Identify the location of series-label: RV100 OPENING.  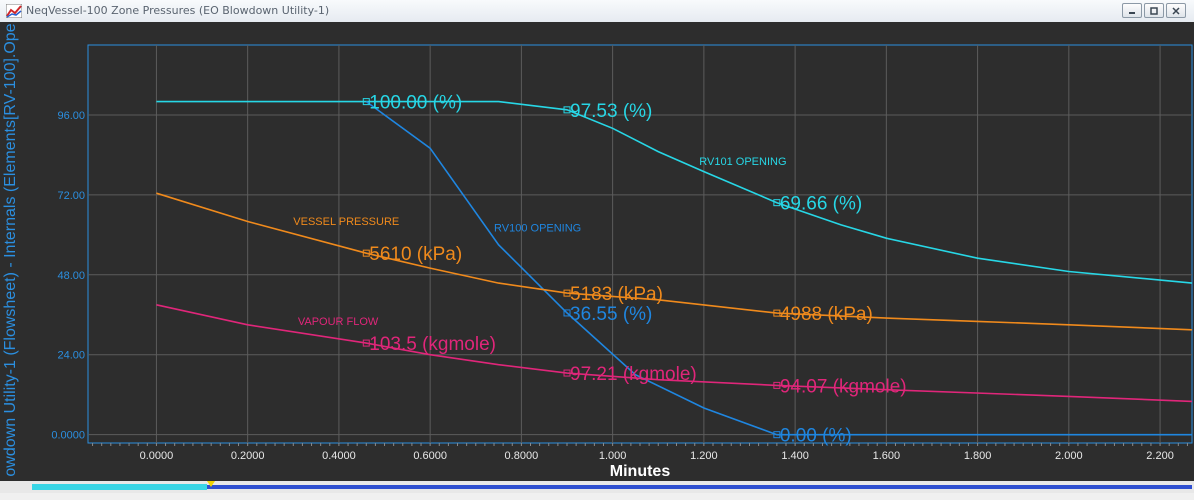
(537, 229).